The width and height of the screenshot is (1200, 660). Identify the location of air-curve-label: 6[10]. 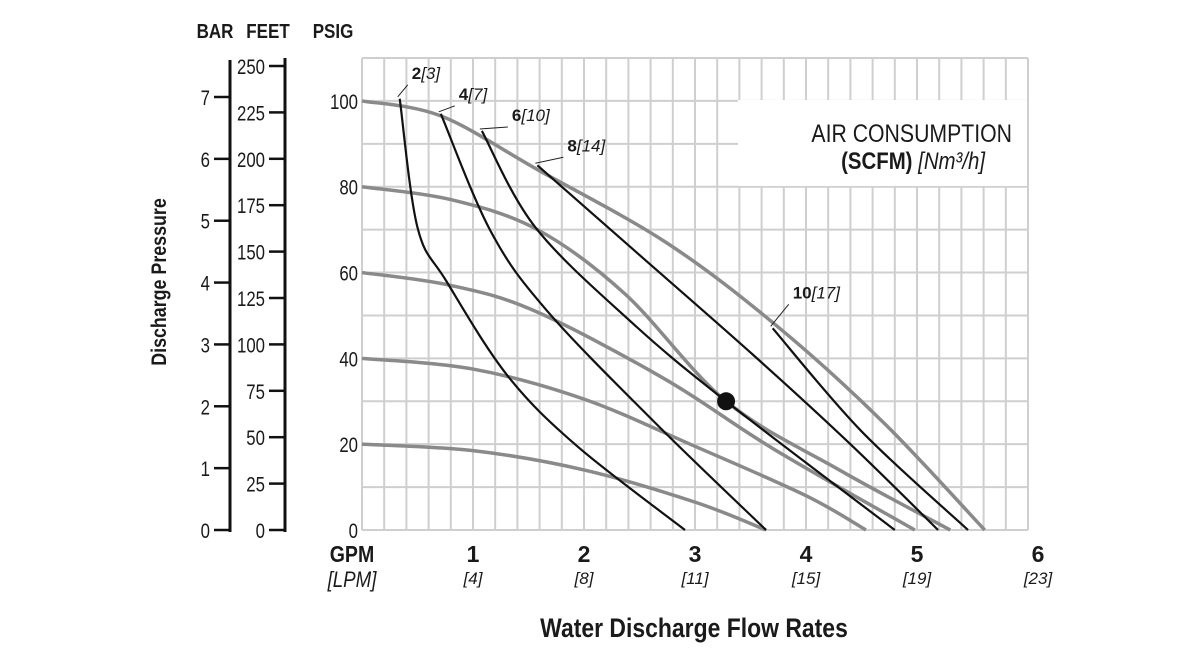
(531, 115).